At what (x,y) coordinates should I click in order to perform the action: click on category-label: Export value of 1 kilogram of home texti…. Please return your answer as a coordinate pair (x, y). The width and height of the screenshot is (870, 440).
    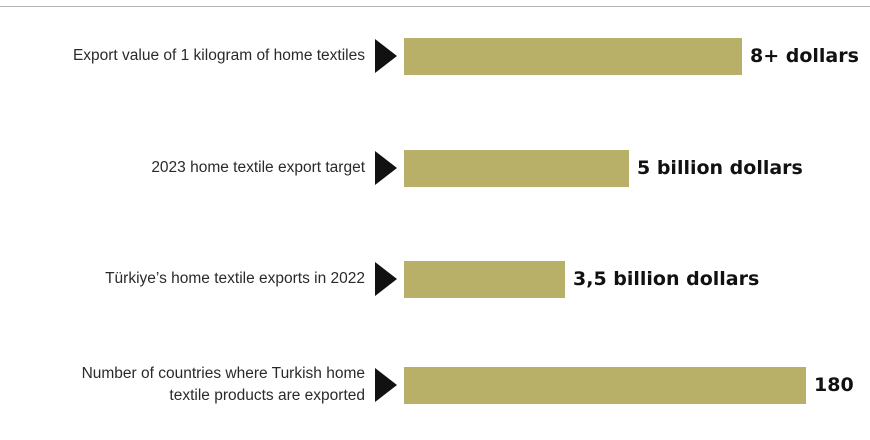
    Looking at the image, I should click on (182, 56).